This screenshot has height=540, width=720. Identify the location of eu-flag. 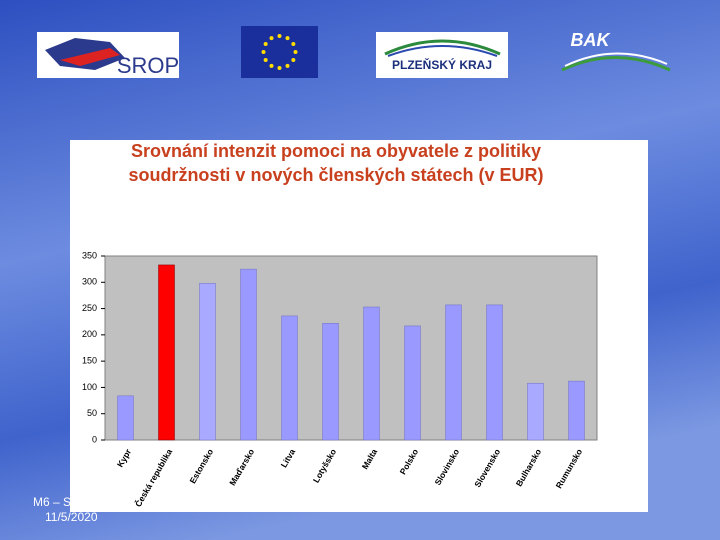
(279, 52).